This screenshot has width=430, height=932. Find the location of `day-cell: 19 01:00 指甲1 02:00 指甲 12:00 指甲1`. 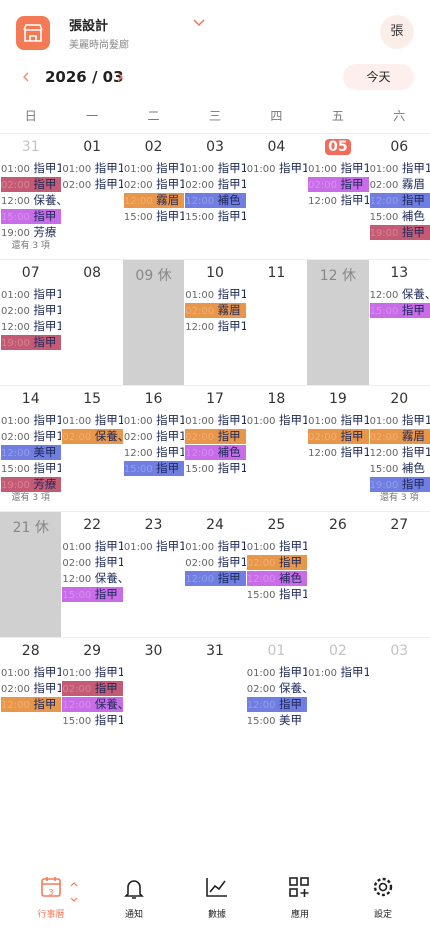

day-cell: 19 01:00 指甲1 02:00 指甲 12:00 指甲1 is located at coordinates (338, 448).